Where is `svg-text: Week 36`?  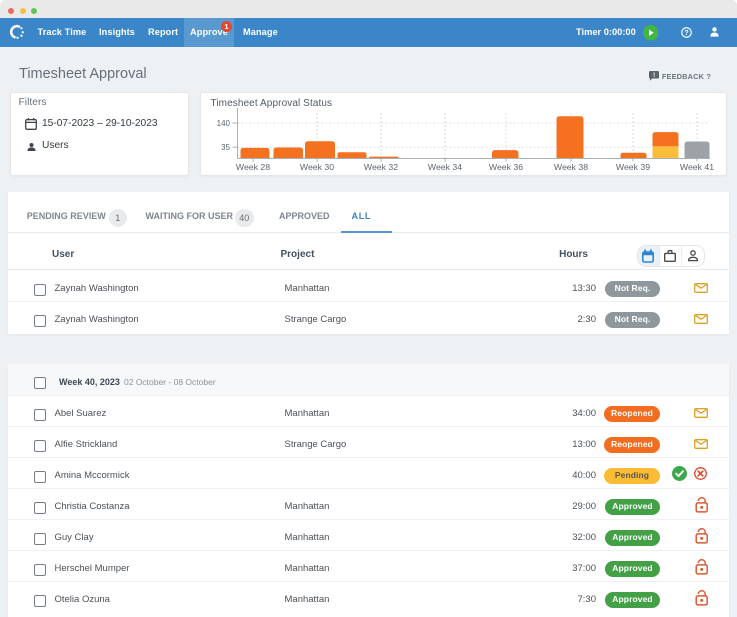 svg-text: Week 36 is located at coordinates (506, 167).